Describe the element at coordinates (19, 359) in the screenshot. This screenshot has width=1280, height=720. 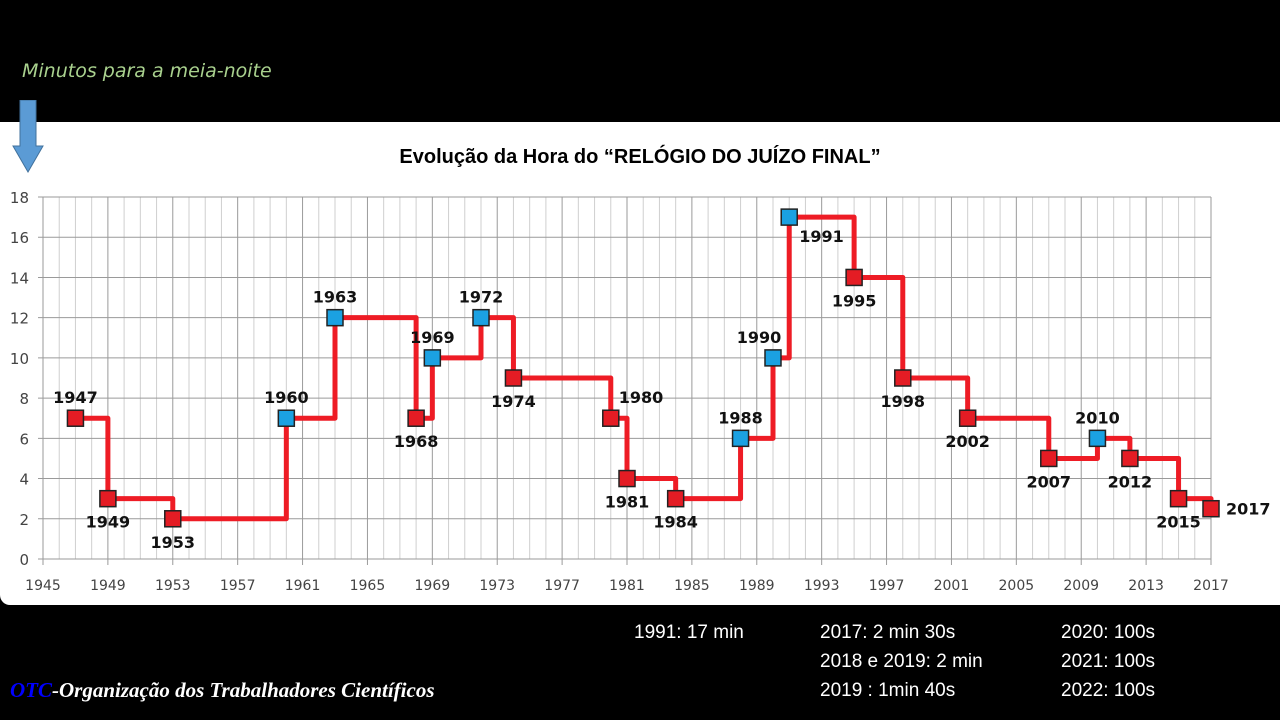
I see `y-tick-label: 10` at that location.